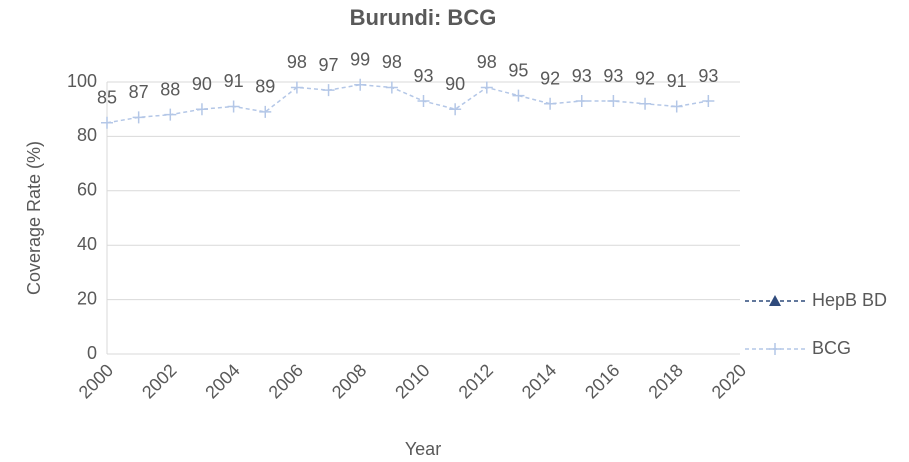 Image resolution: width=909 pixels, height=462 pixels. Describe the element at coordinates (360, 59) in the screenshot. I see `data-label: 99` at that location.